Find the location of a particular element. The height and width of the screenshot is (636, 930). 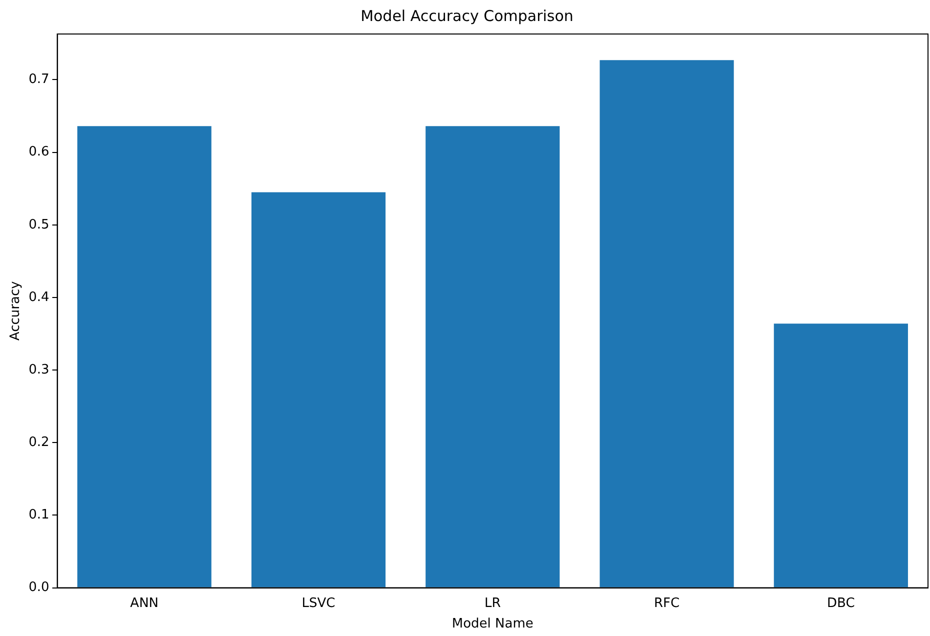

y-axis-title: Accuracy is located at coordinates (16, 310).